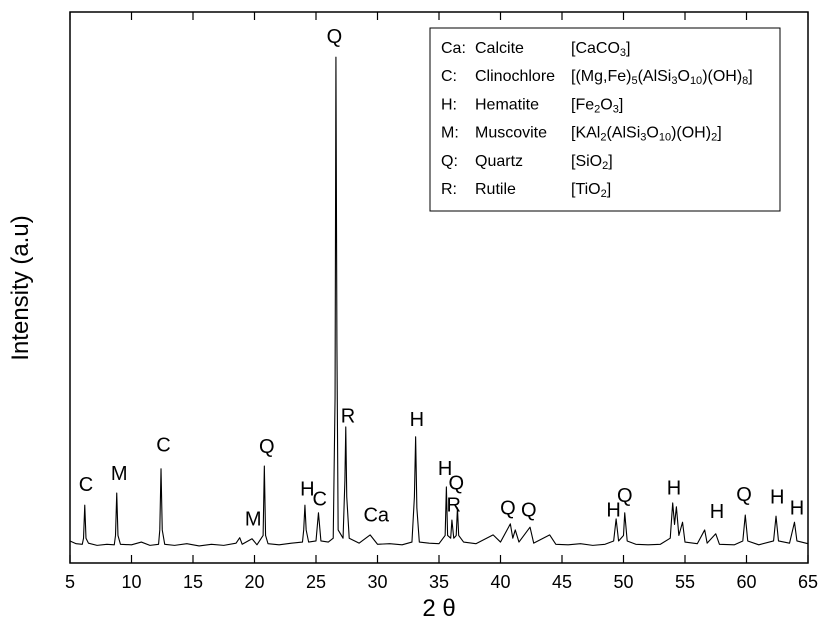 The width and height of the screenshot is (827, 624). What do you see at coordinates (70, 582) in the screenshot?
I see `x-tick-label: 5` at bounding box center [70, 582].